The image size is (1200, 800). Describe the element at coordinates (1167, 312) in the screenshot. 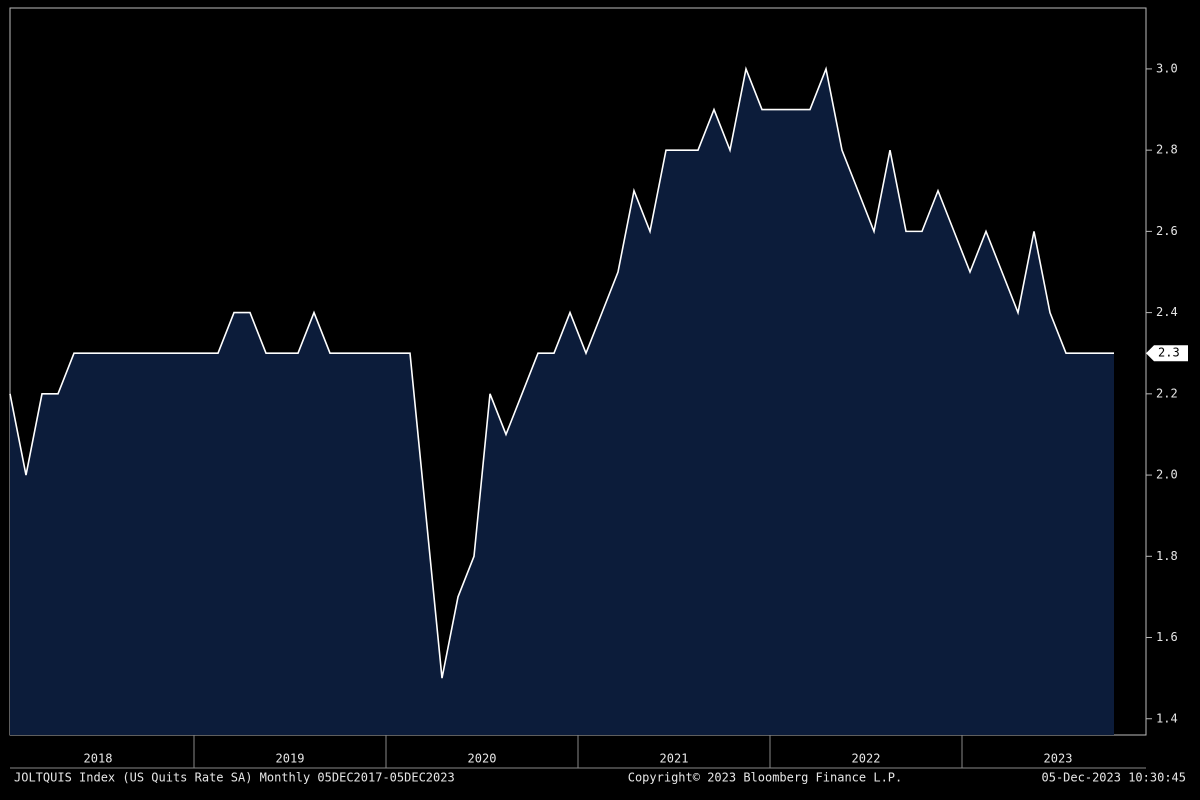

I see `y-tick-label: 2.4` at that location.